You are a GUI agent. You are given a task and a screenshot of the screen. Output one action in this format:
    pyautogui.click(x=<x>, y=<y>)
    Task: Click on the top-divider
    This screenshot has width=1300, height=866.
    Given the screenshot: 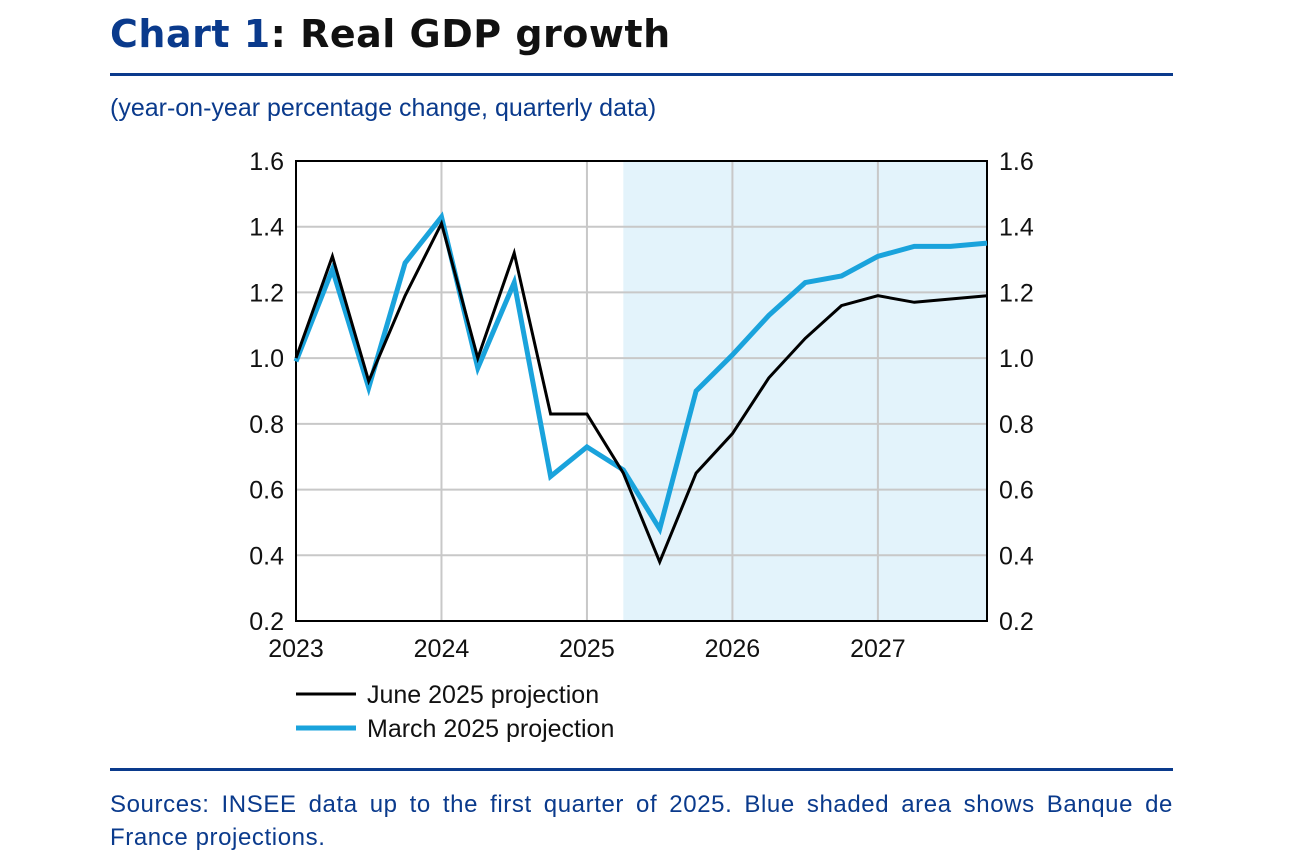 What is the action you would take?
    pyautogui.click(x=641, y=74)
    